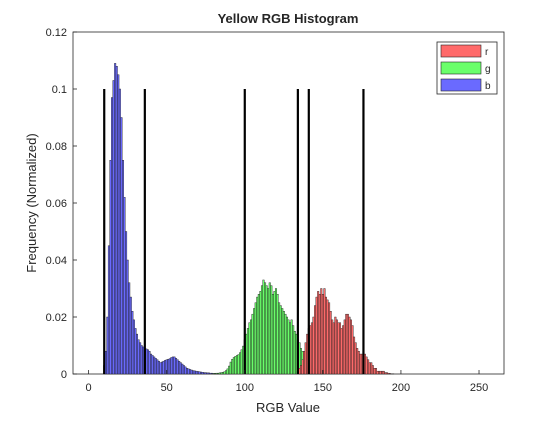 Image resolution: width=560 pixels, height=425 pixels. I want to click on x-tick-label: 0, so click(89, 388).